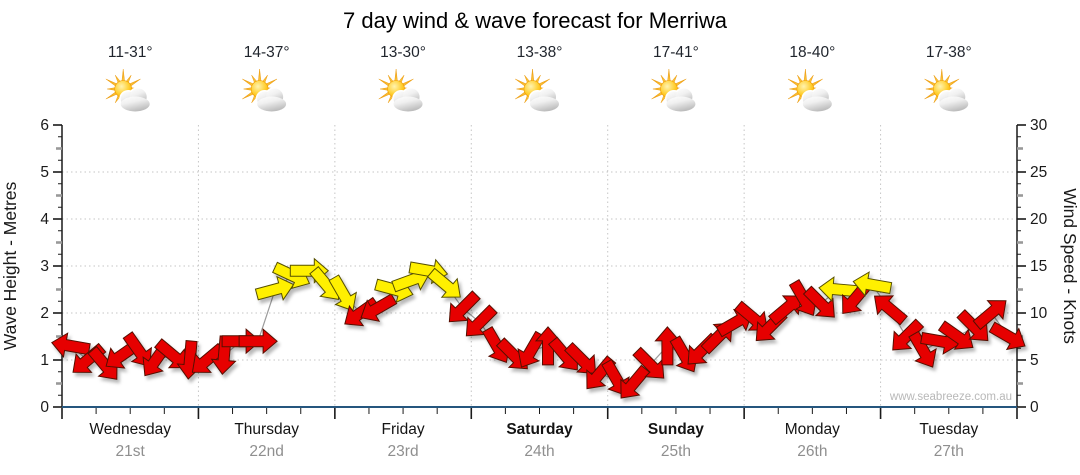 The image size is (1080, 475). What do you see at coordinates (1038, 266) in the screenshot?
I see `right-tick-label: 15` at bounding box center [1038, 266].